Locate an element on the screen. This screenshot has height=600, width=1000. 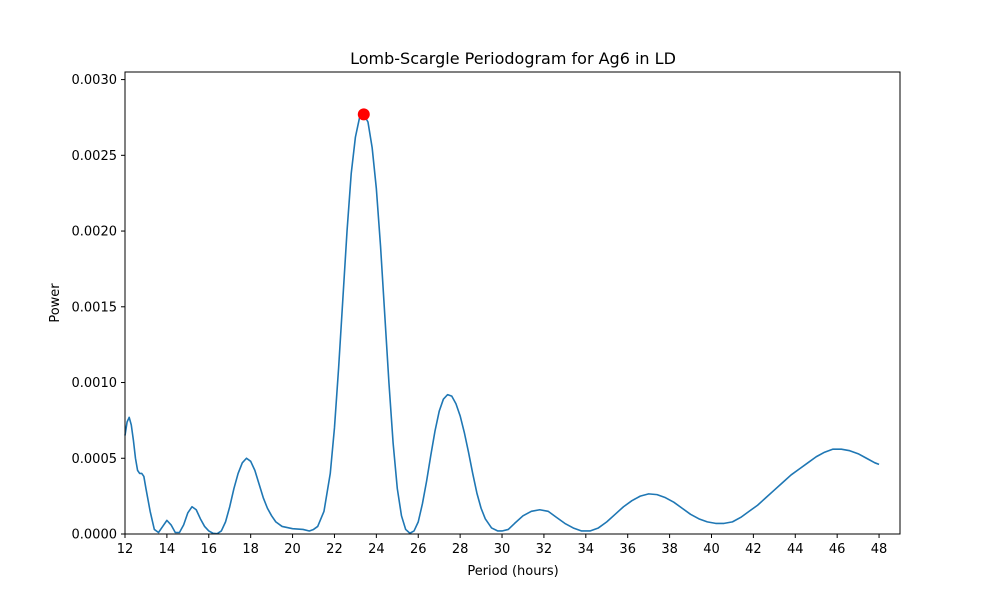
y-tick-label: 0.0030 is located at coordinates (95, 80).